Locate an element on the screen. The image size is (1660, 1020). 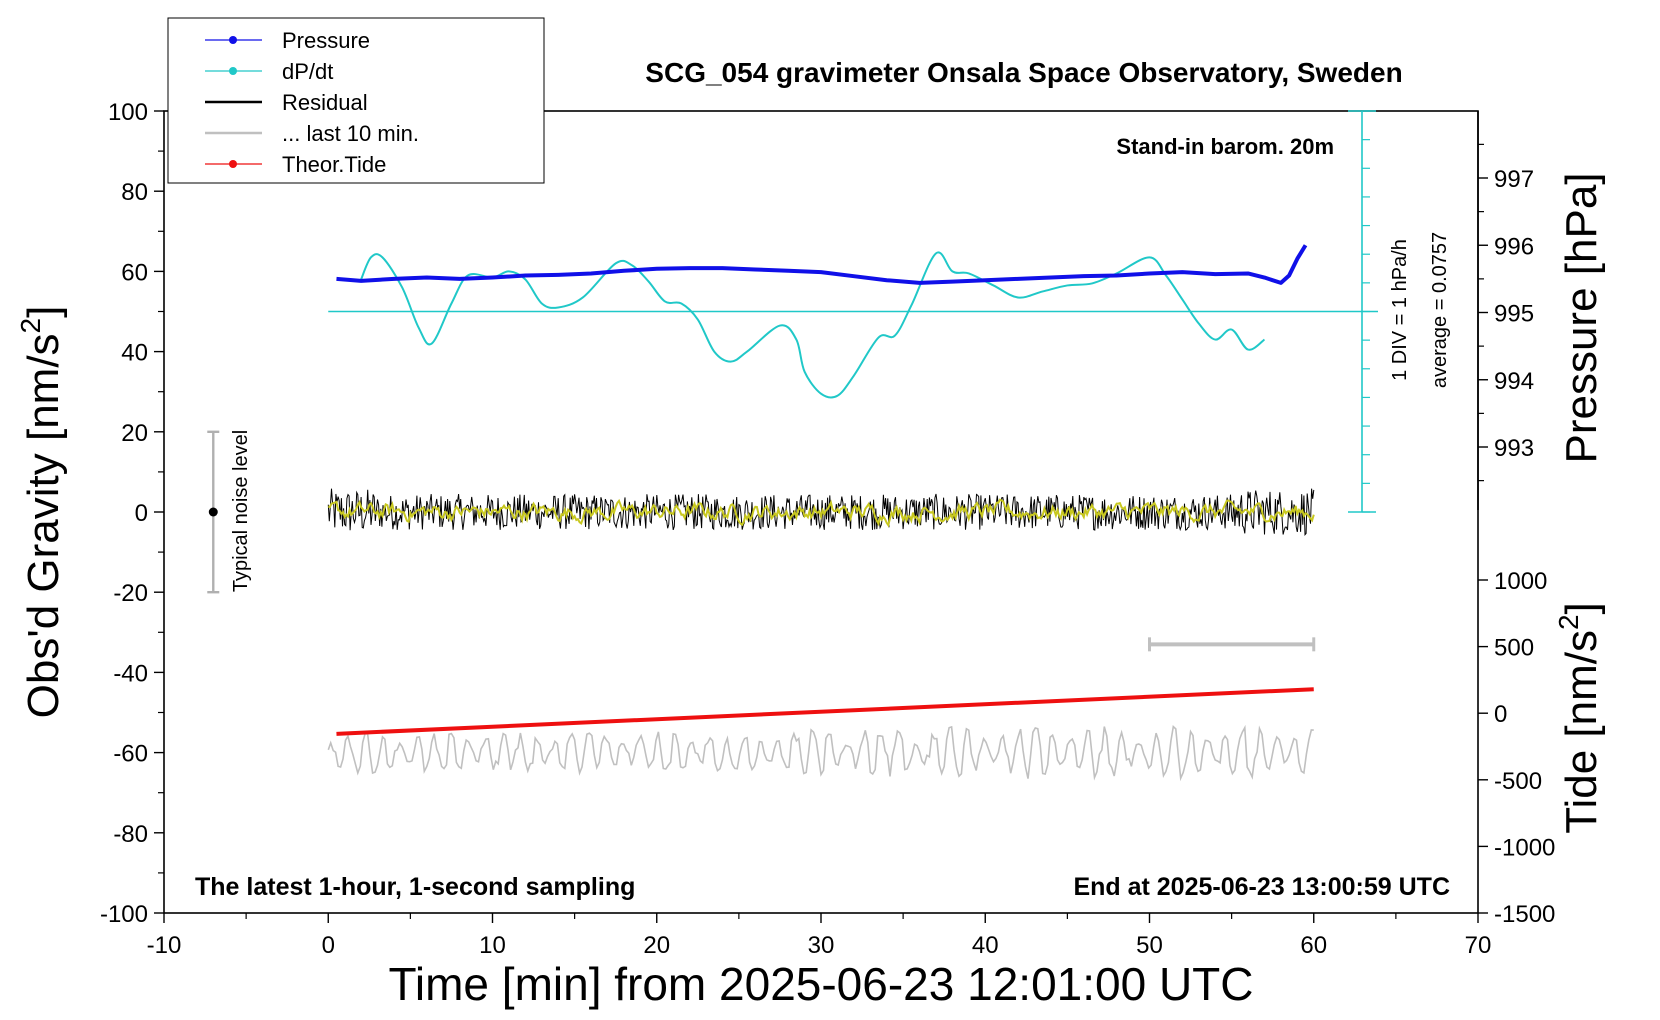
pressure-tick-label: 995 is located at coordinates (1514, 314).